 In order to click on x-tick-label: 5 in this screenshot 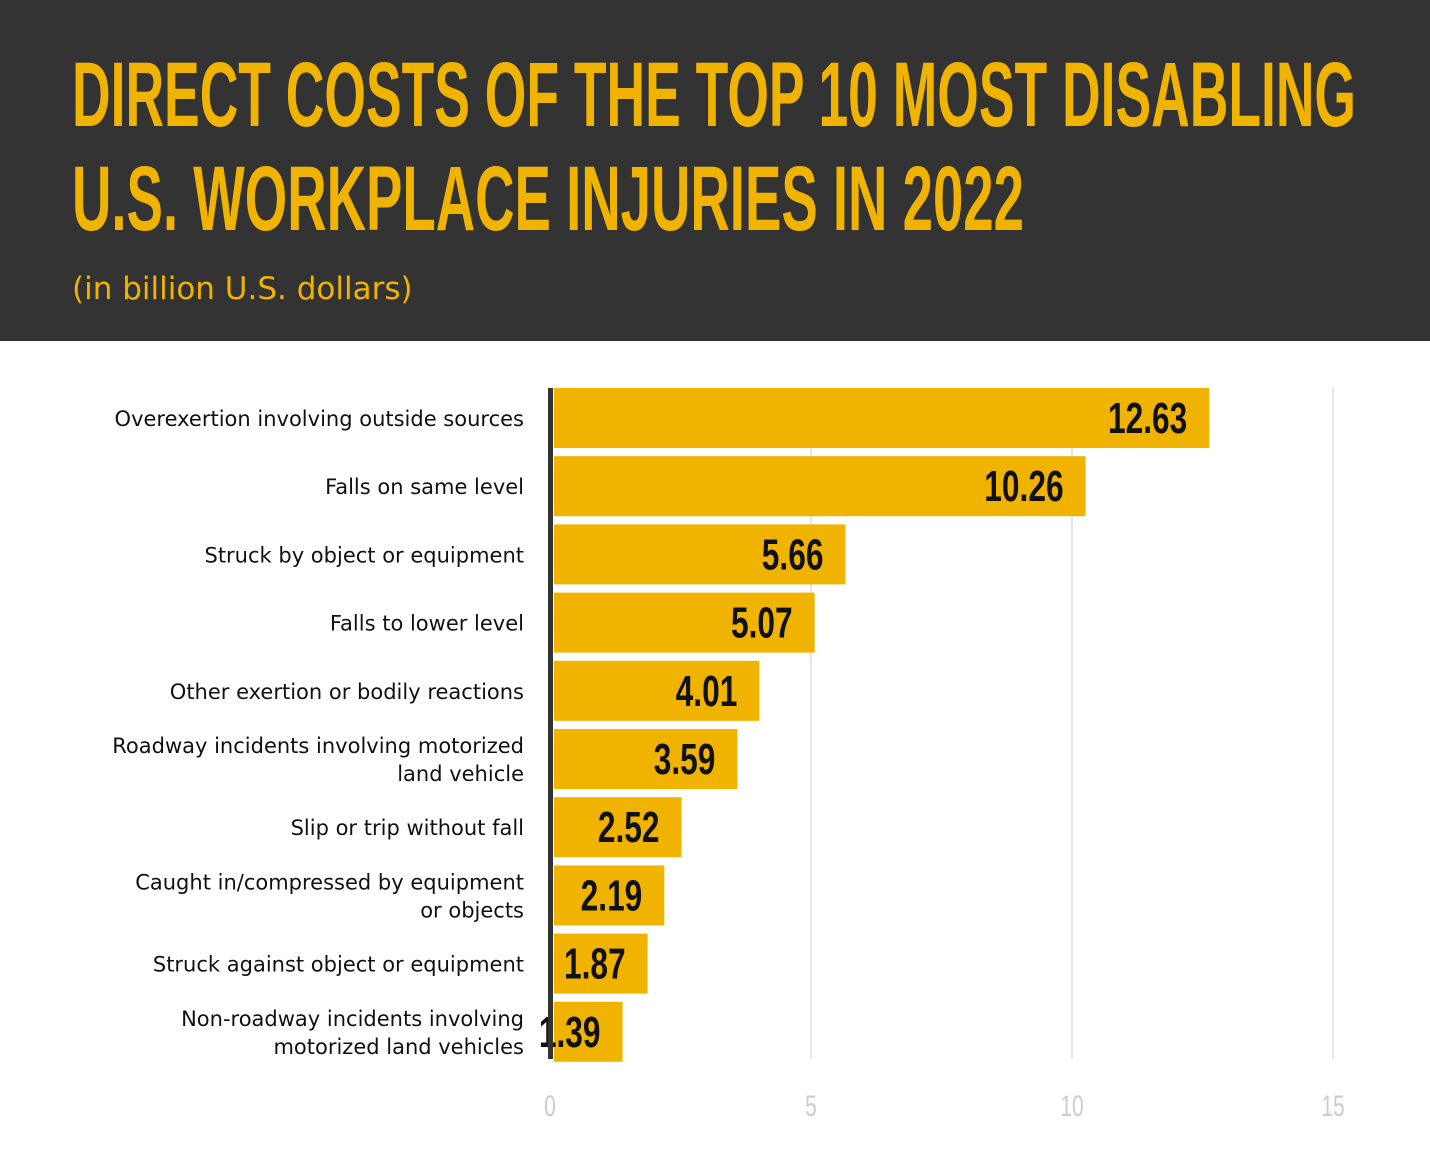, I will do `click(811, 1107)`.